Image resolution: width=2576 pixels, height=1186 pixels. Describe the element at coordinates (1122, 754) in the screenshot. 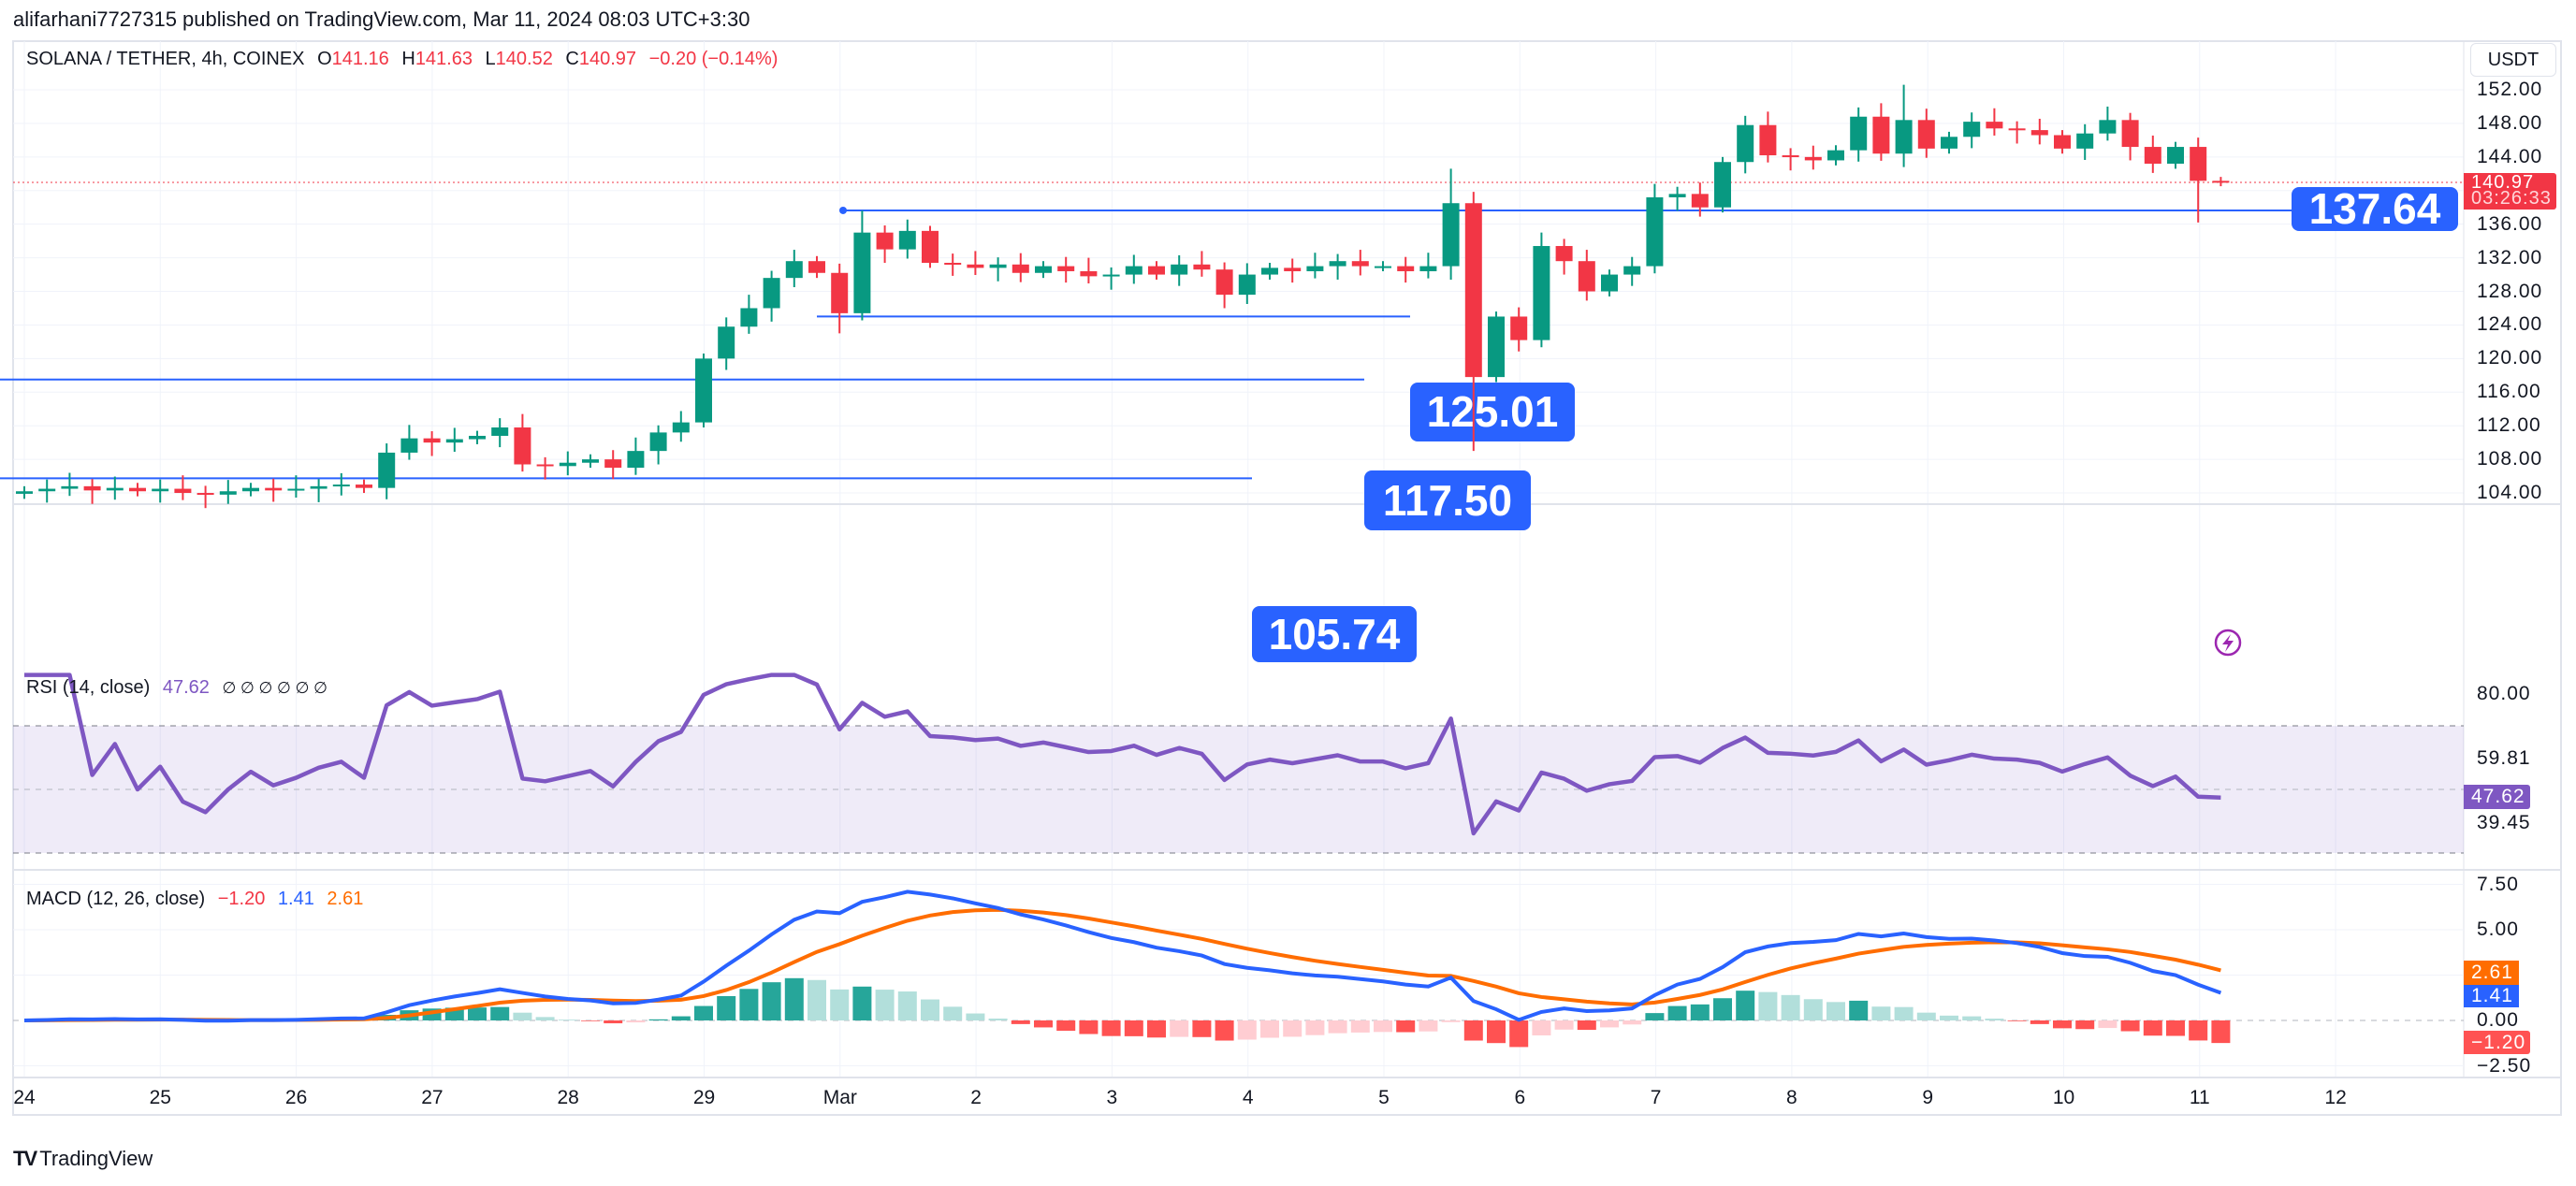

I see `rsi-line` at that location.